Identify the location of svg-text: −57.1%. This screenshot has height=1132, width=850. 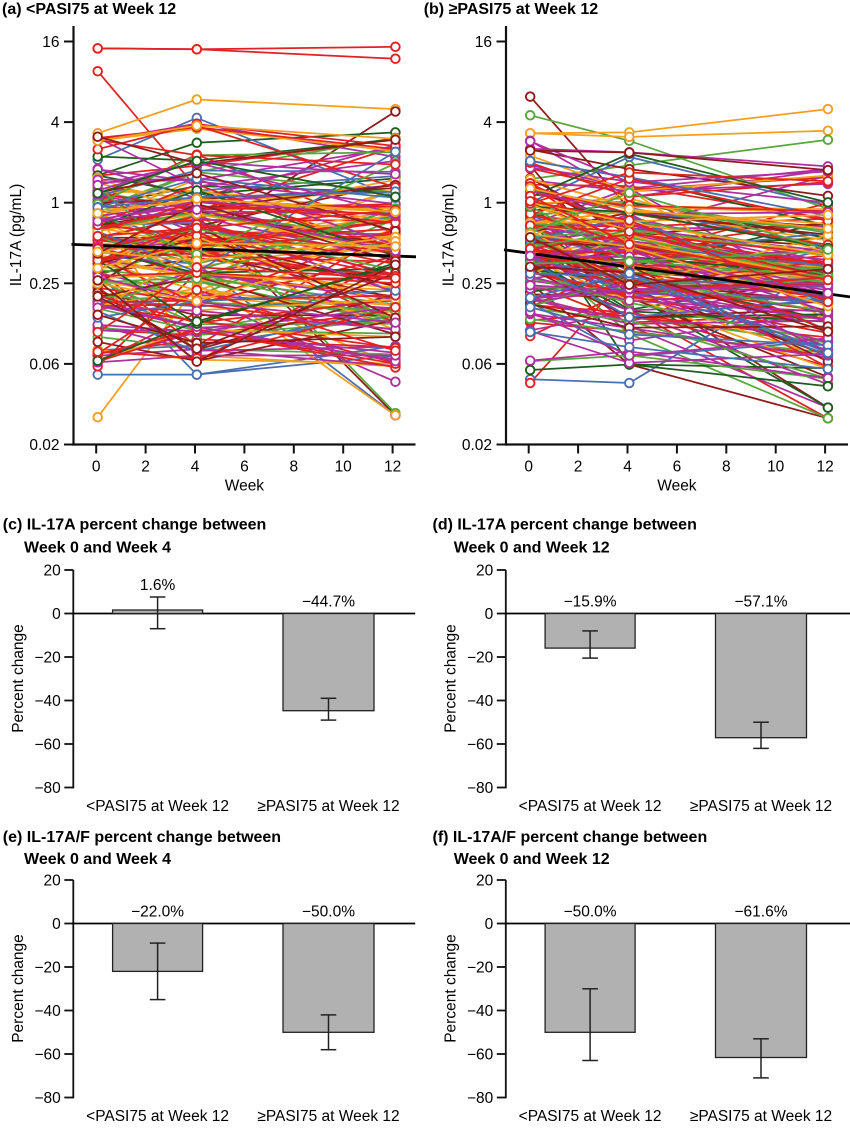
(760, 602).